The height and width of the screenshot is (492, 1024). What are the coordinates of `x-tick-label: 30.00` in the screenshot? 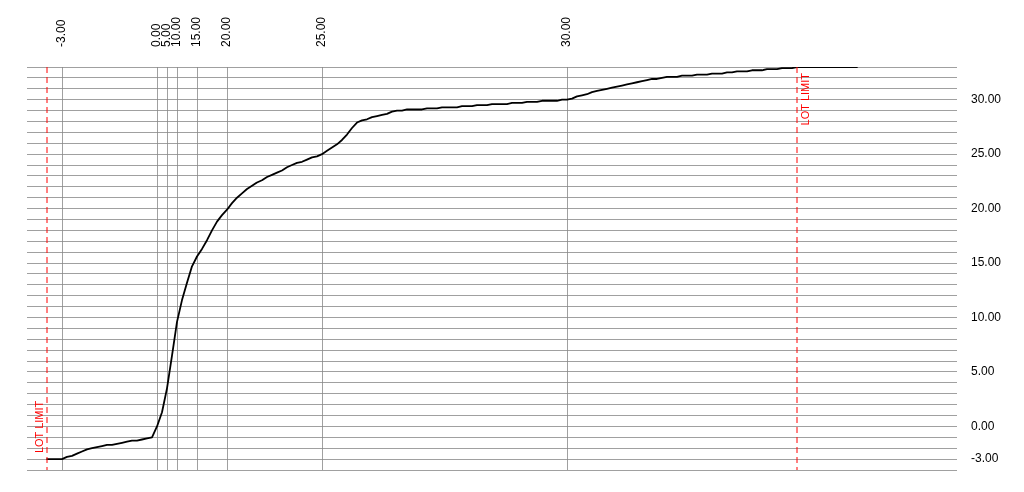 It's located at (566, 31).